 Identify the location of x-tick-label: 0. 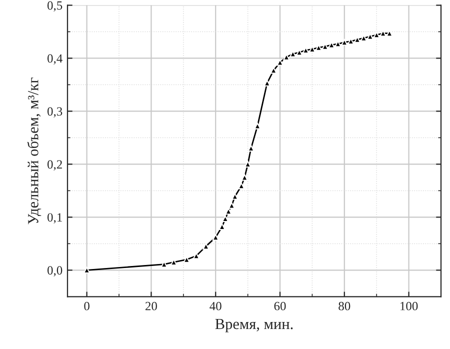
(87, 306).